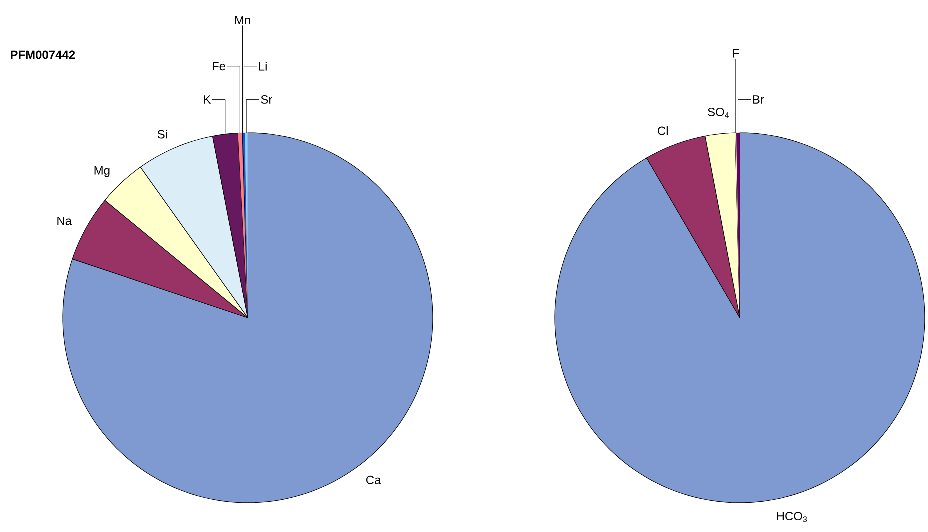  I want to click on slice-label: Br, so click(758, 100).